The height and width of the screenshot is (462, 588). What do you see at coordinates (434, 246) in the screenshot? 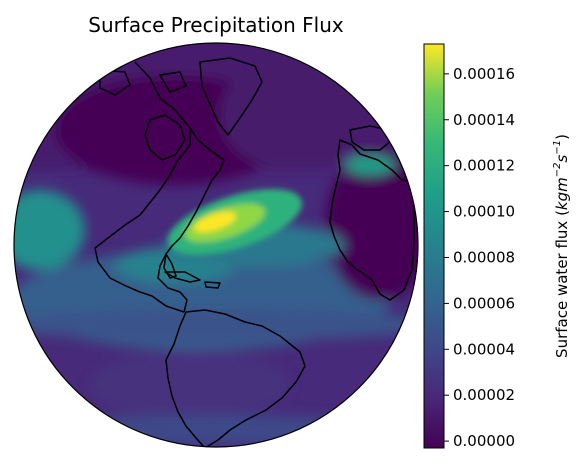
I see `colorbar-gradient` at bounding box center [434, 246].